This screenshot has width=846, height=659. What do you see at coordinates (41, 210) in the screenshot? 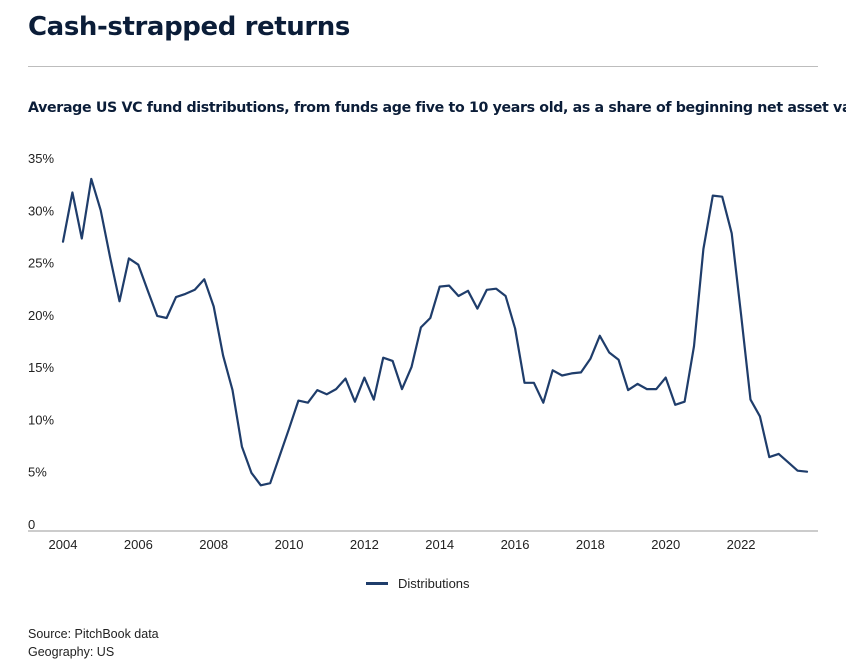
I see `y-tick-label: 30%` at bounding box center [41, 210].